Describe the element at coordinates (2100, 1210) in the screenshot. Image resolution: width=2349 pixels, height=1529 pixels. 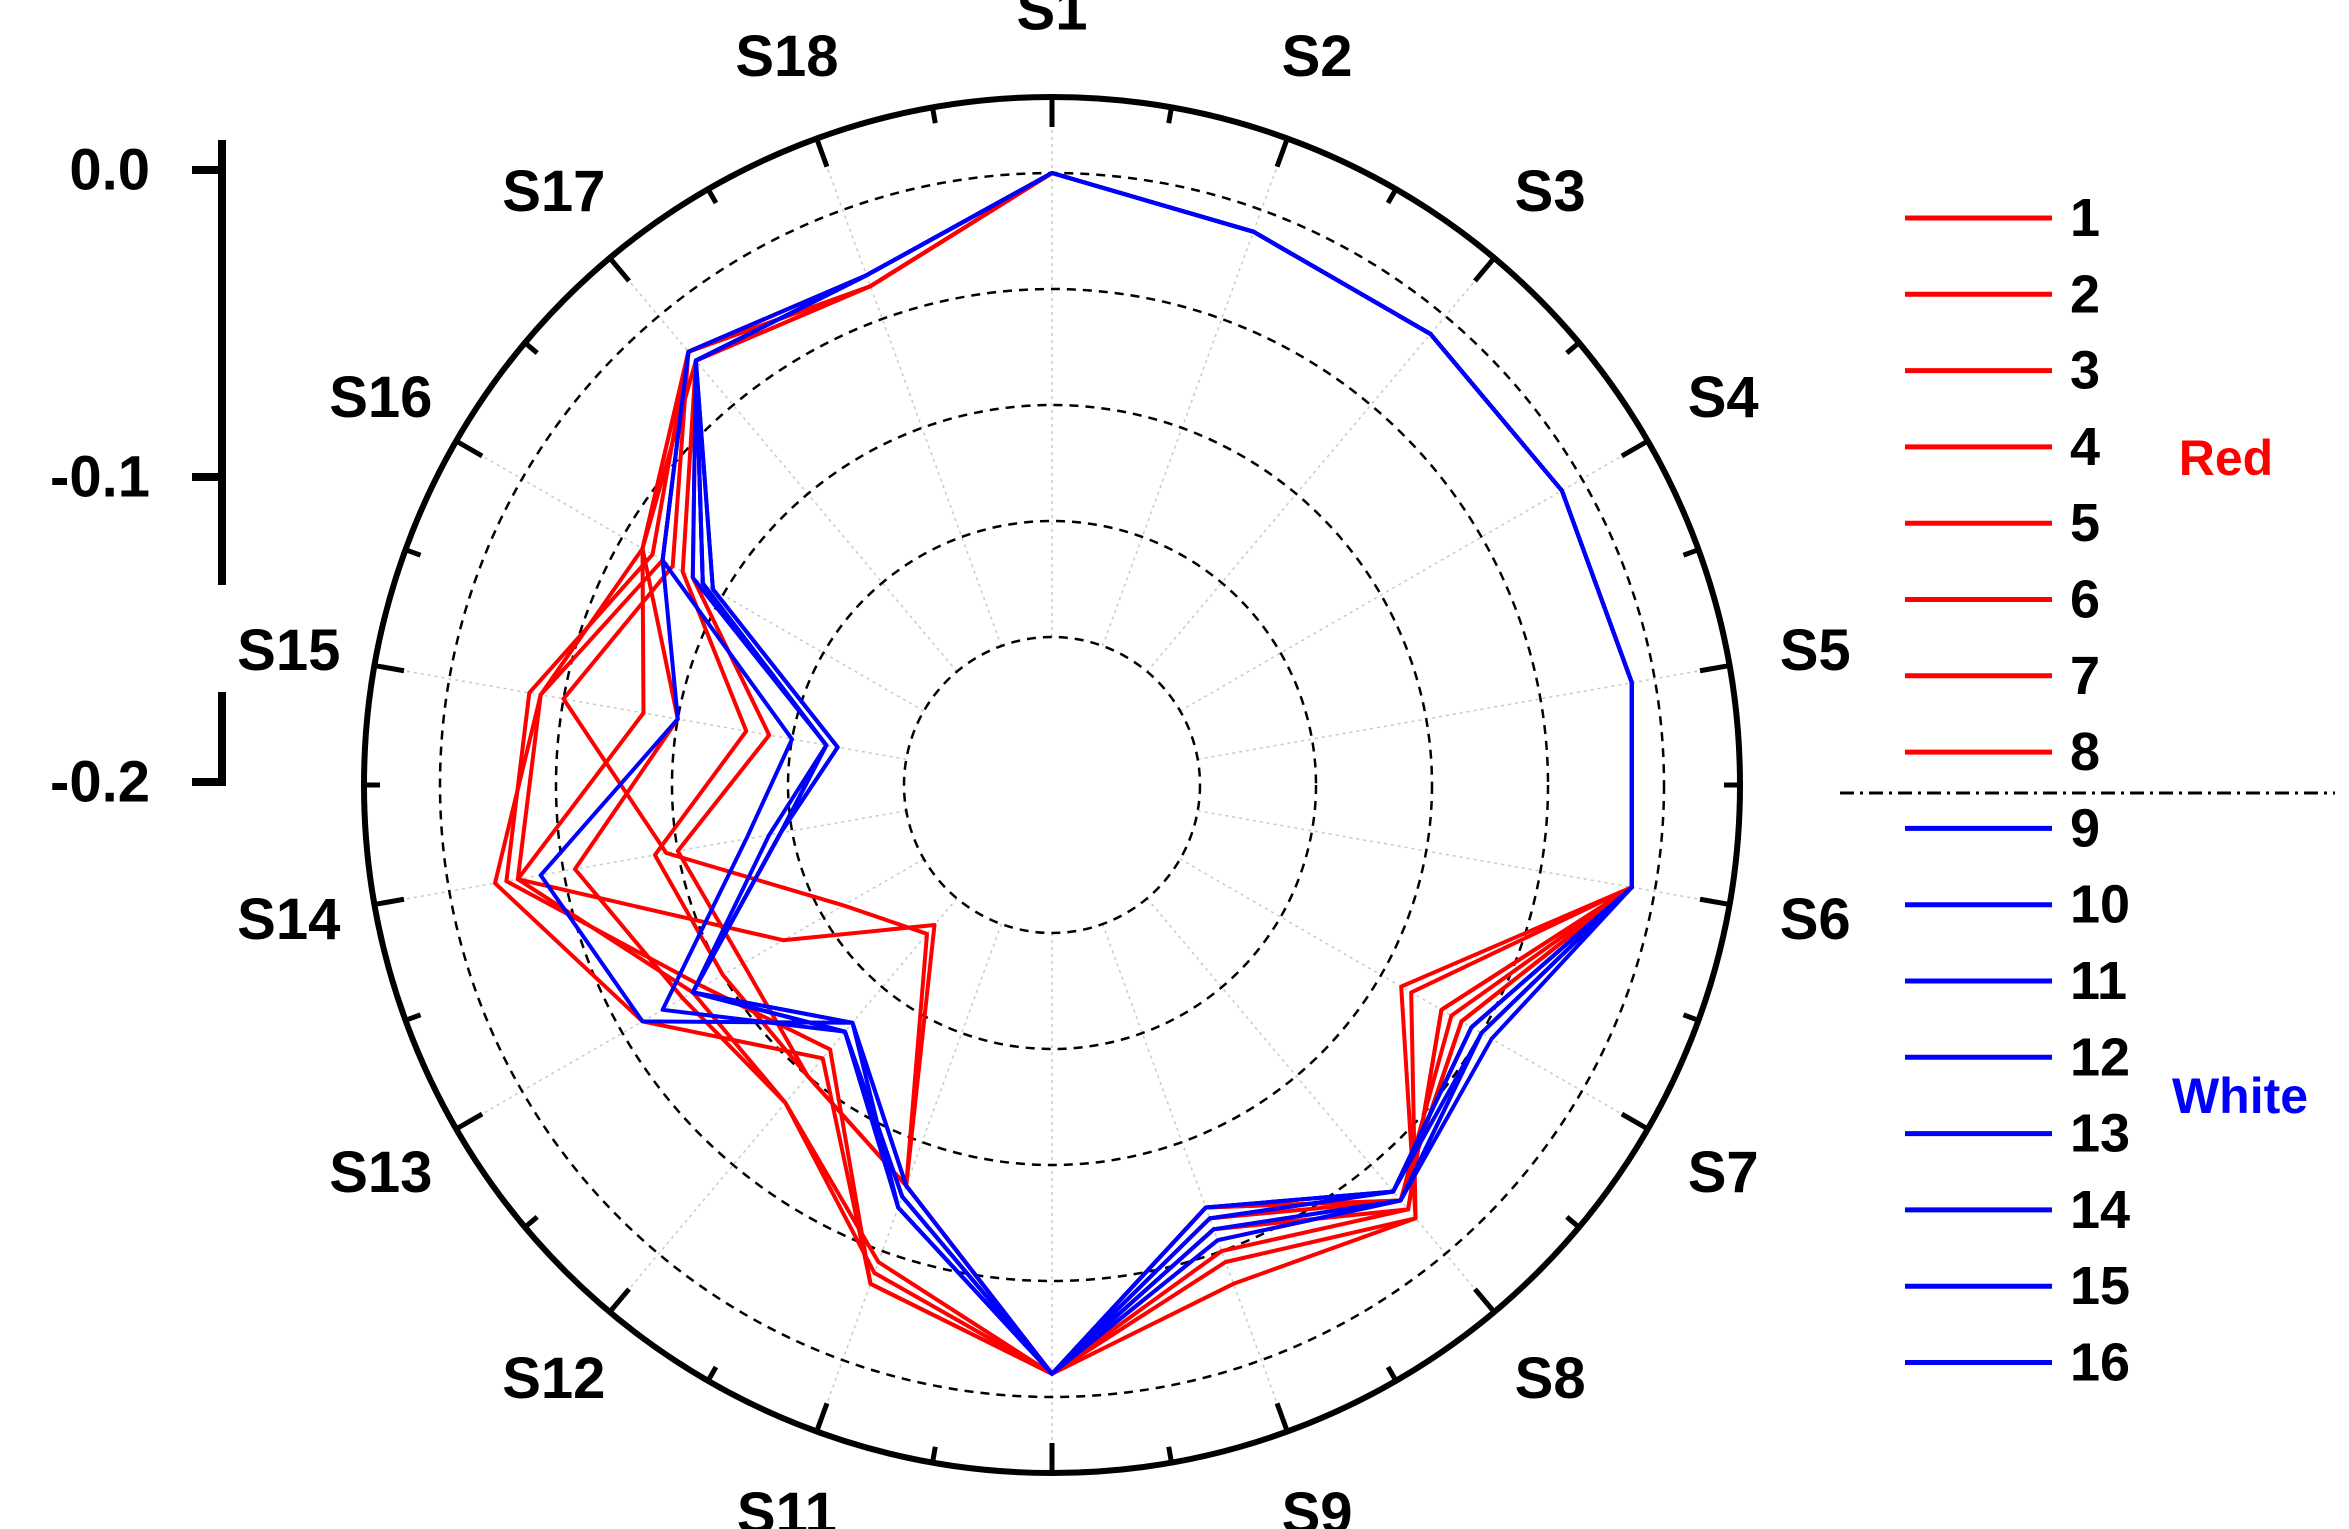
I see `legend-label-14: 14` at that location.